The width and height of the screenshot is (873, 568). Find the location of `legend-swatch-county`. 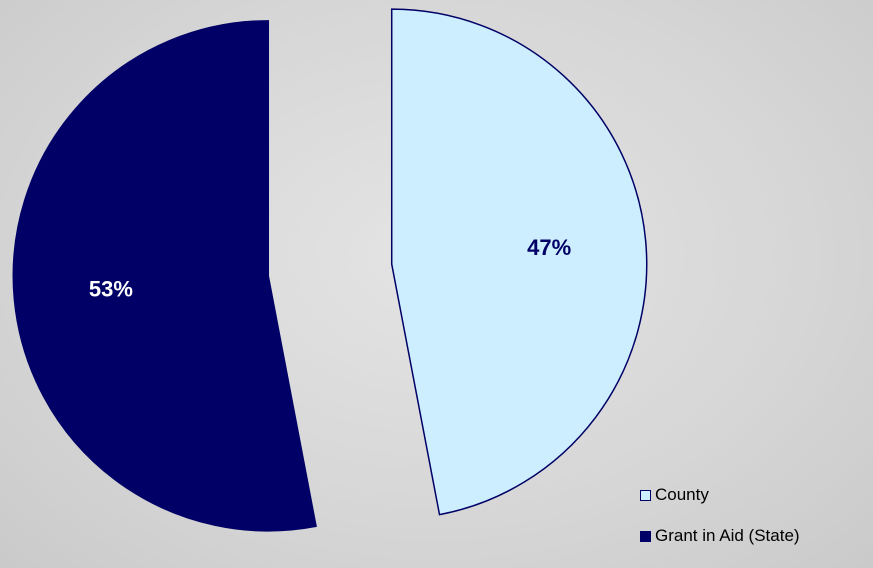

legend-swatch-county is located at coordinates (645, 495).